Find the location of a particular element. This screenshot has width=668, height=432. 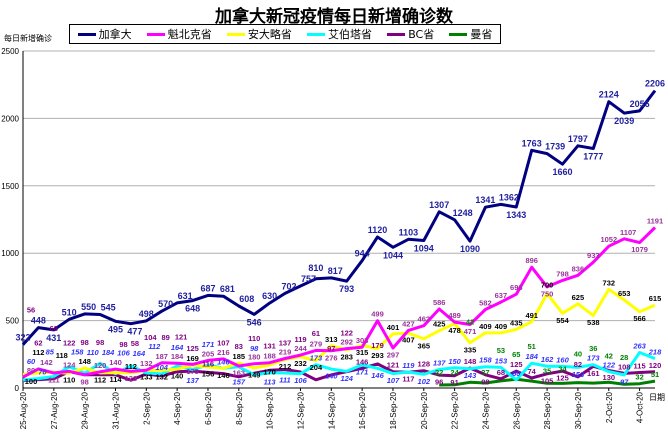

data-label: 279 is located at coordinates (316, 343).